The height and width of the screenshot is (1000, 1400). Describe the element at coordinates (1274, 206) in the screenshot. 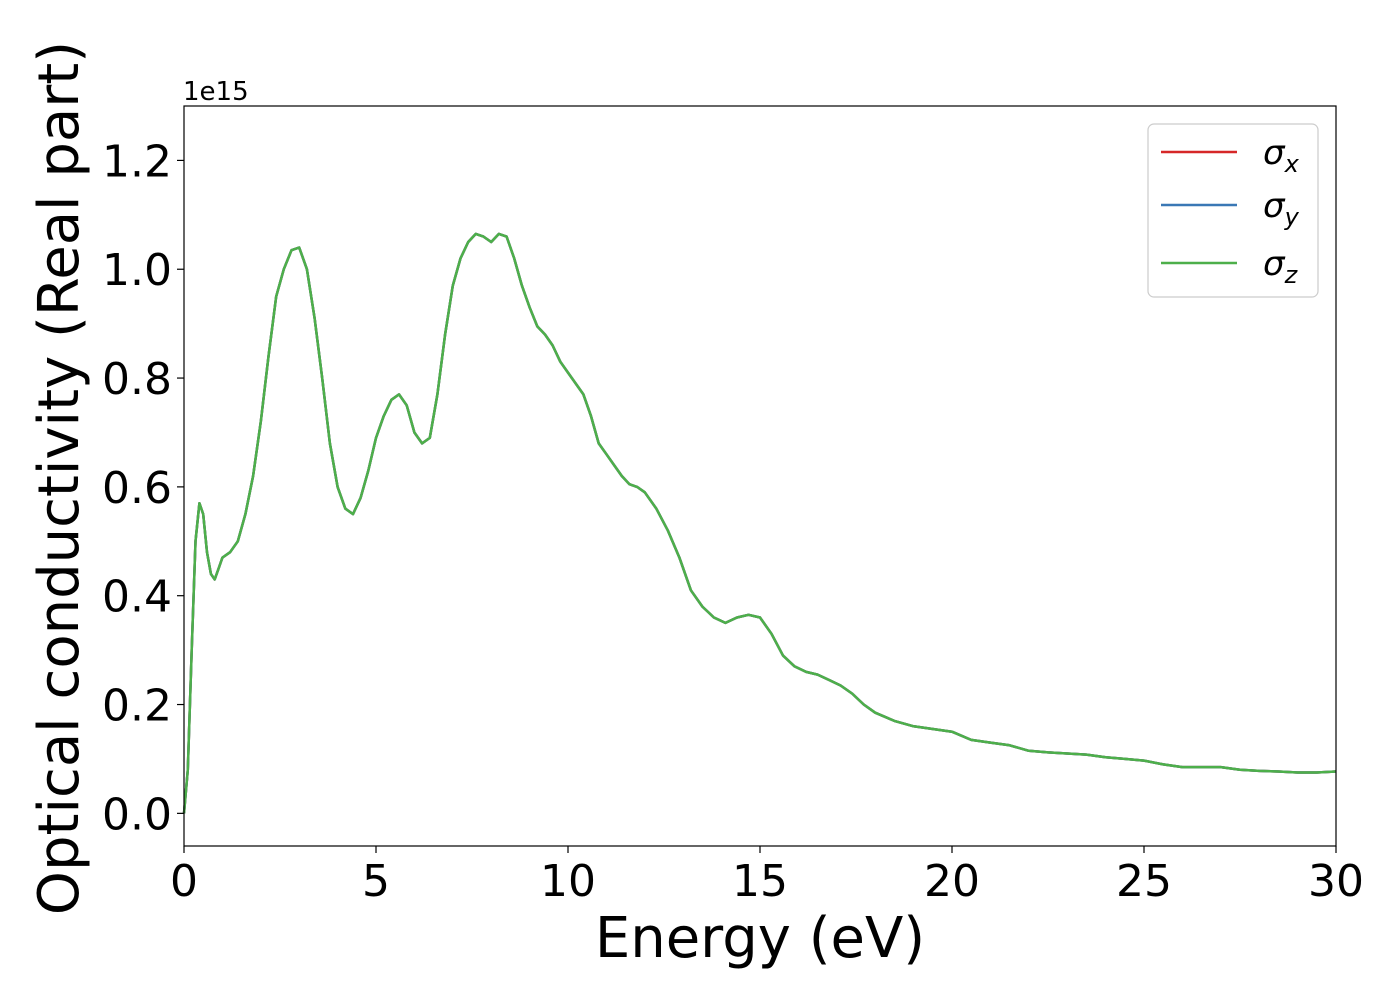

I see `legend-label-y: σ` at that location.